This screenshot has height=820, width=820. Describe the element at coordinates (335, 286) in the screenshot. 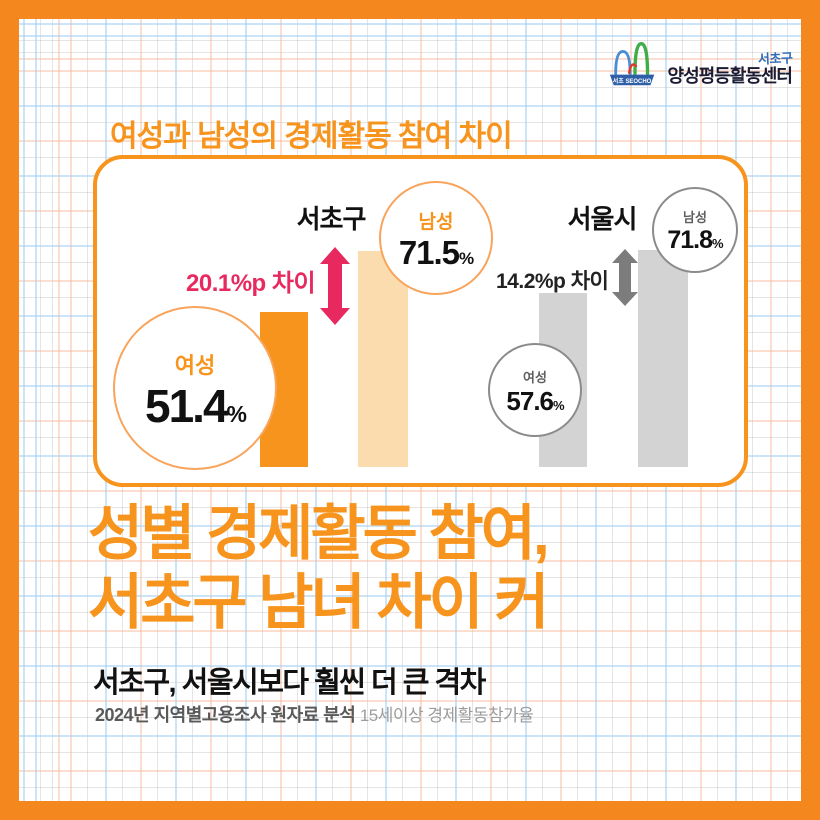

I see `gap-arrow-seocho-icon` at that location.